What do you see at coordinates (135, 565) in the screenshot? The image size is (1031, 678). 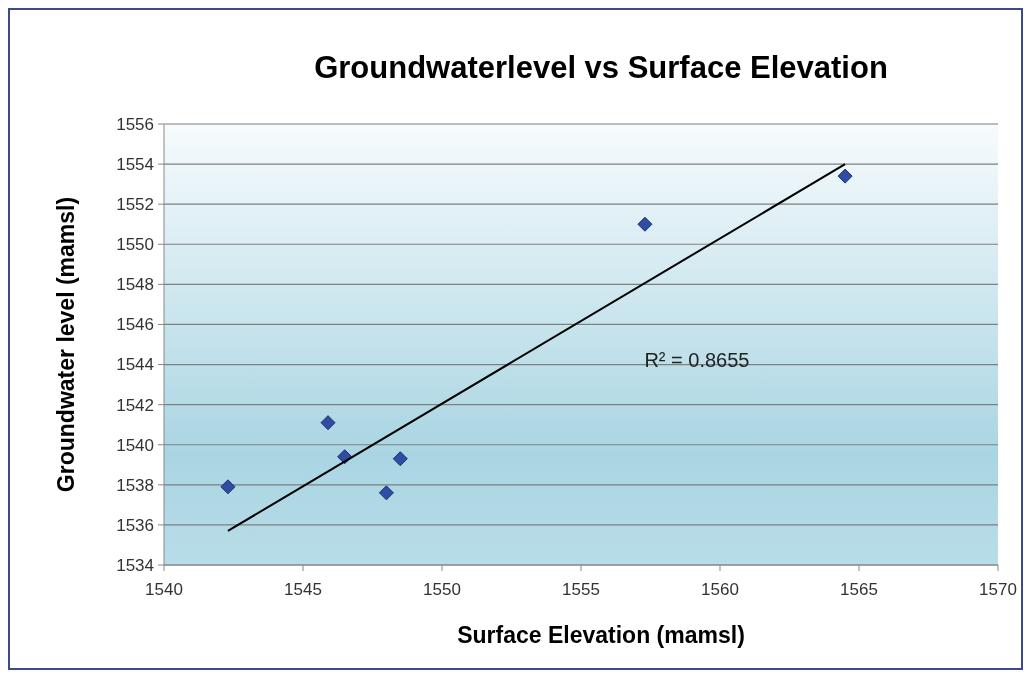 I see `y-tick-label: 1534` at bounding box center [135, 565].